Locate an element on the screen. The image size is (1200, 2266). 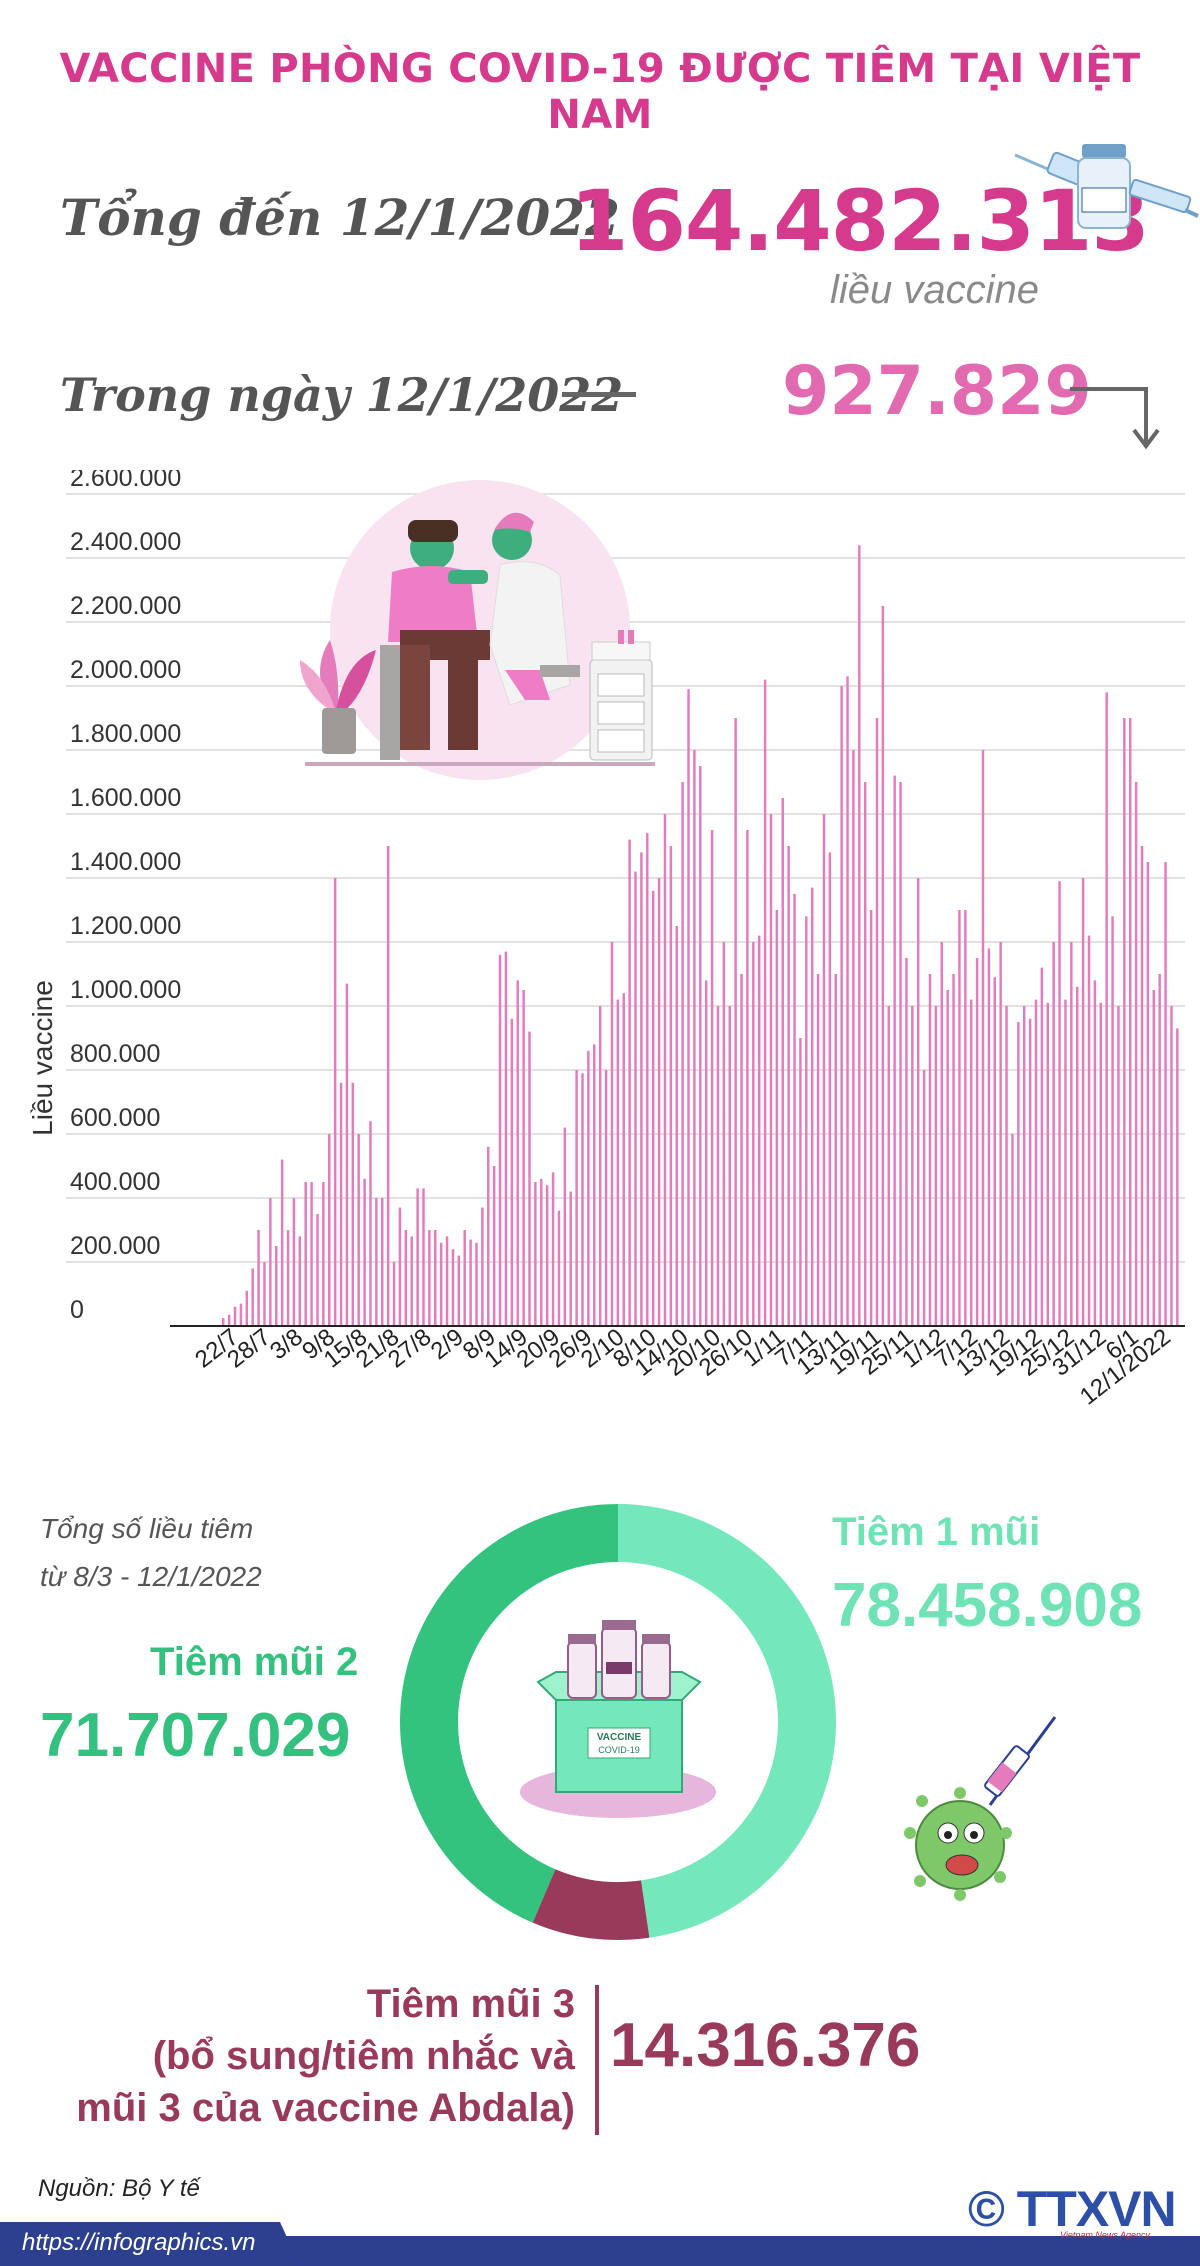
chart-y-axis-label: Liều vaccine is located at coordinates (42, 1058).